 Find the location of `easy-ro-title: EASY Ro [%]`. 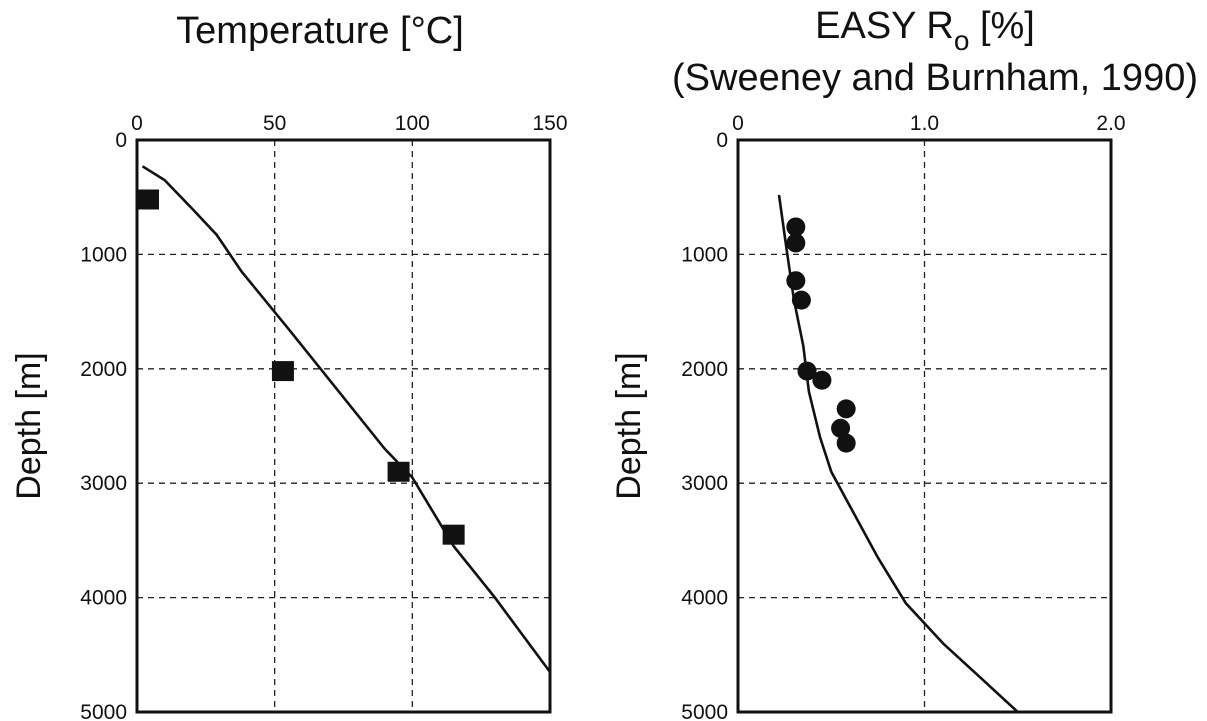

easy-ro-title: EASY Ro [%] is located at coordinates (925, 30).